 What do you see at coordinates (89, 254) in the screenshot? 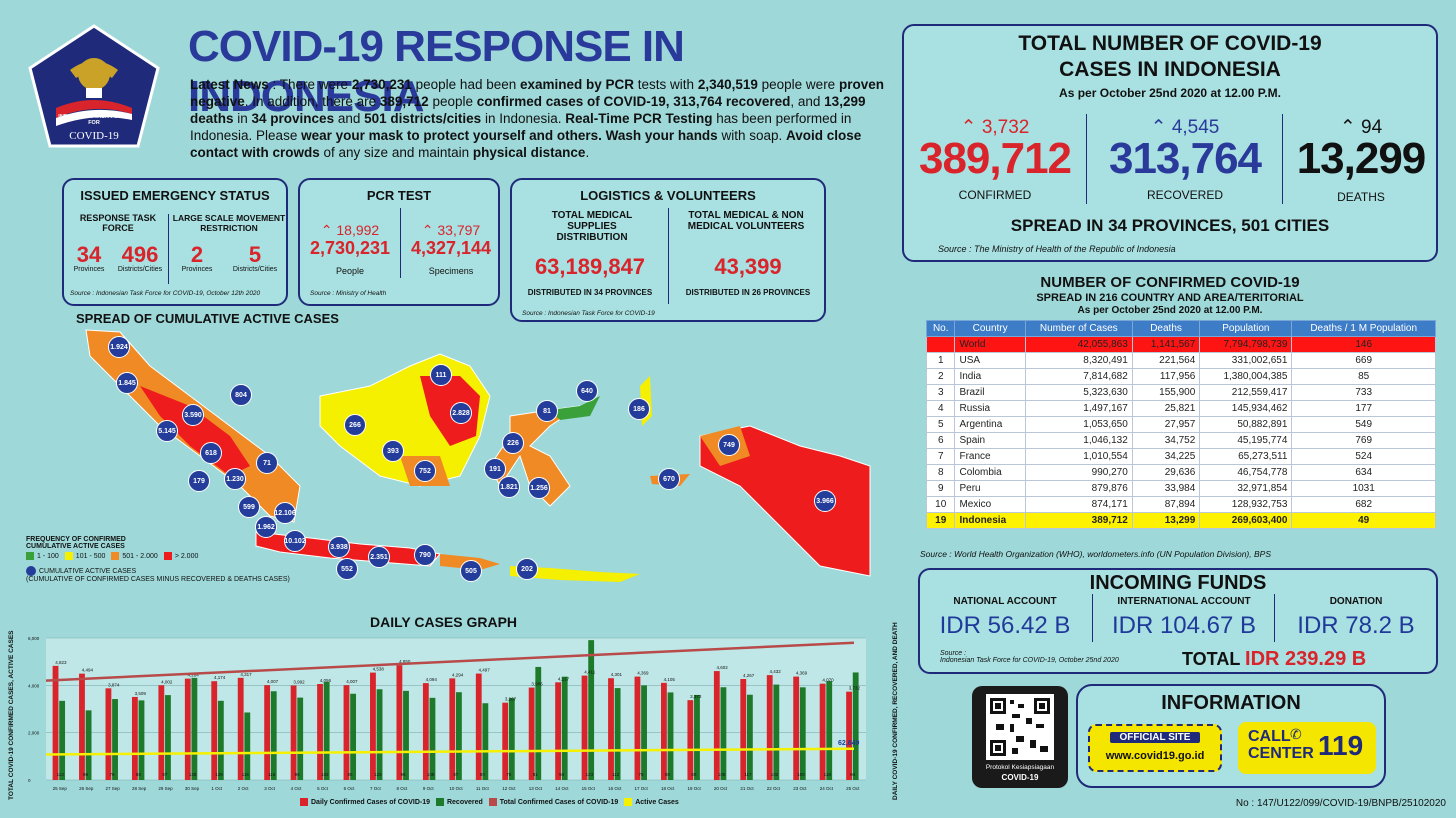
I see `tf-provinces-value: 34` at bounding box center [89, 254].